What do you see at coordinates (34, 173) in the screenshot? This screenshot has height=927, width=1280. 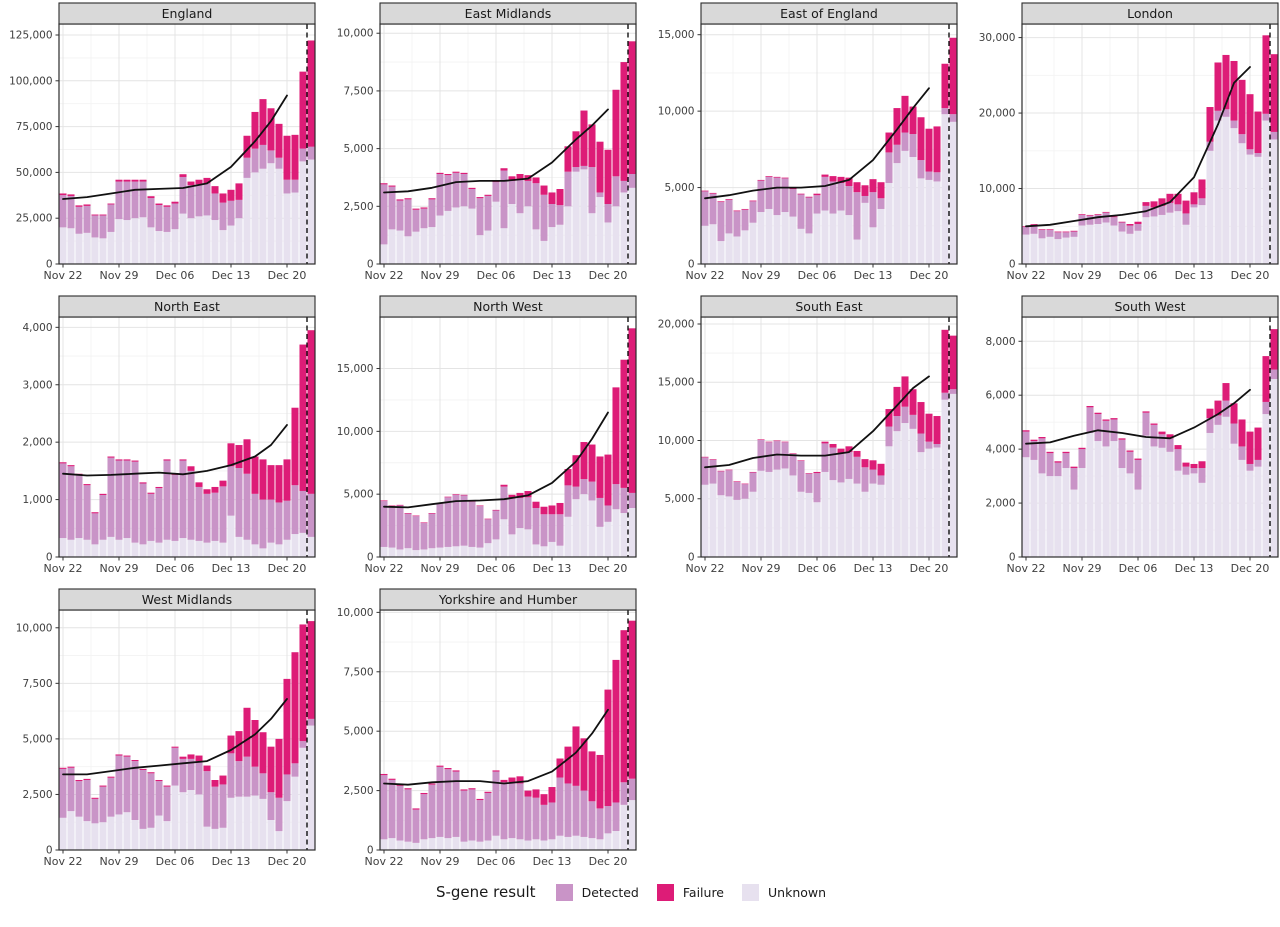 I see `y-tick-label: 50,000` at bounding box center [34, 173].